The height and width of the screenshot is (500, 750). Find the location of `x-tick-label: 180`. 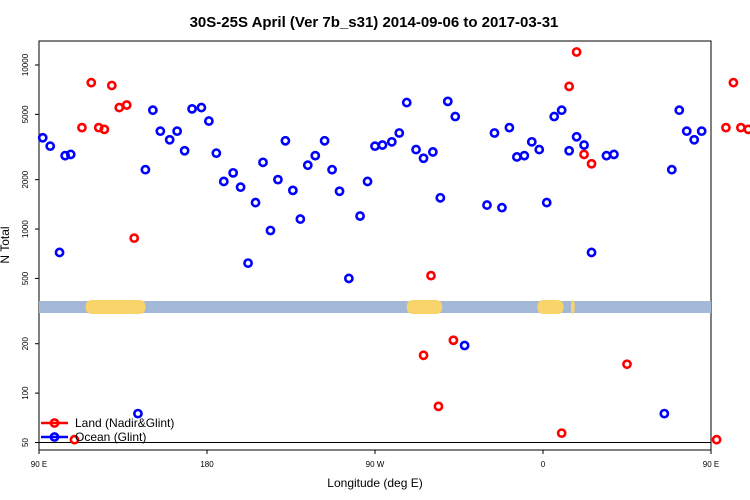

x-tick-label: 180 is located at coordinates (207, 464).